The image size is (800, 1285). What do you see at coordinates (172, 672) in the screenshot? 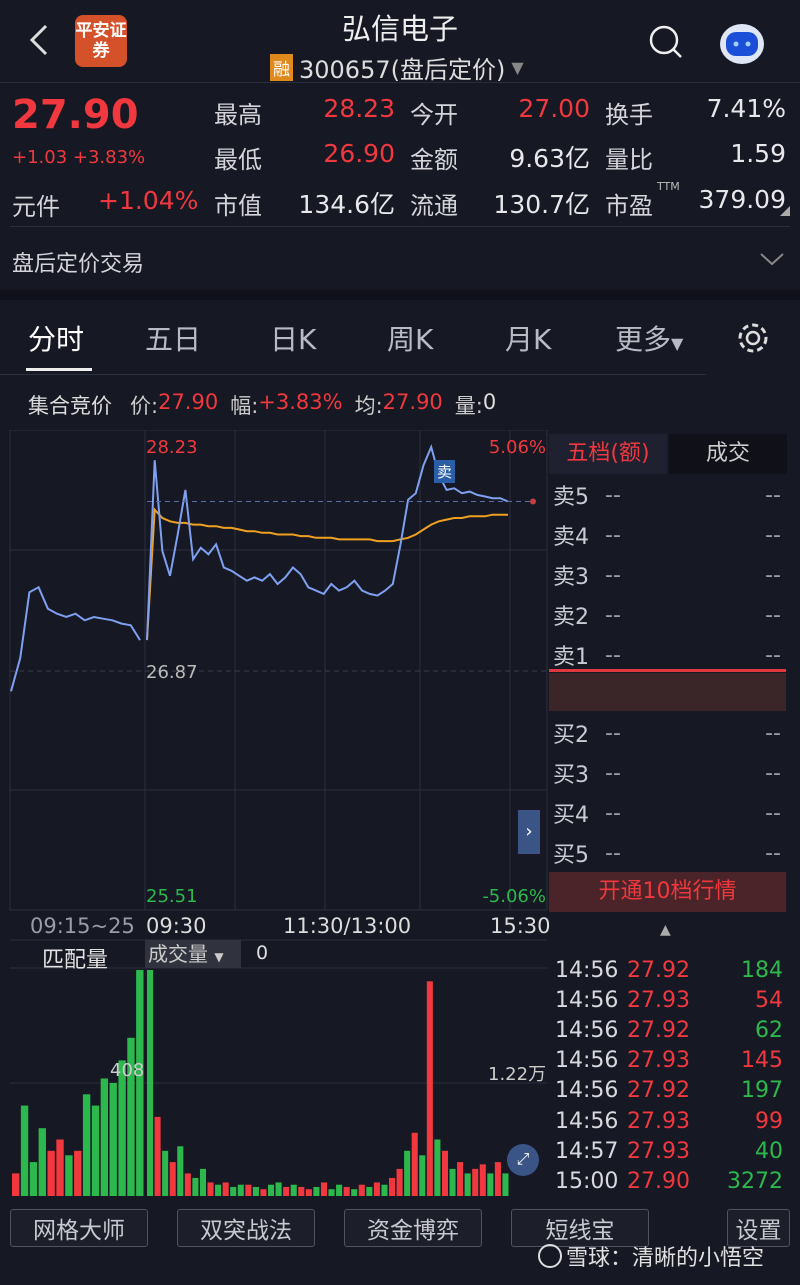
I see `y-label-mid: 26.87` at bounding box center [172, 672].